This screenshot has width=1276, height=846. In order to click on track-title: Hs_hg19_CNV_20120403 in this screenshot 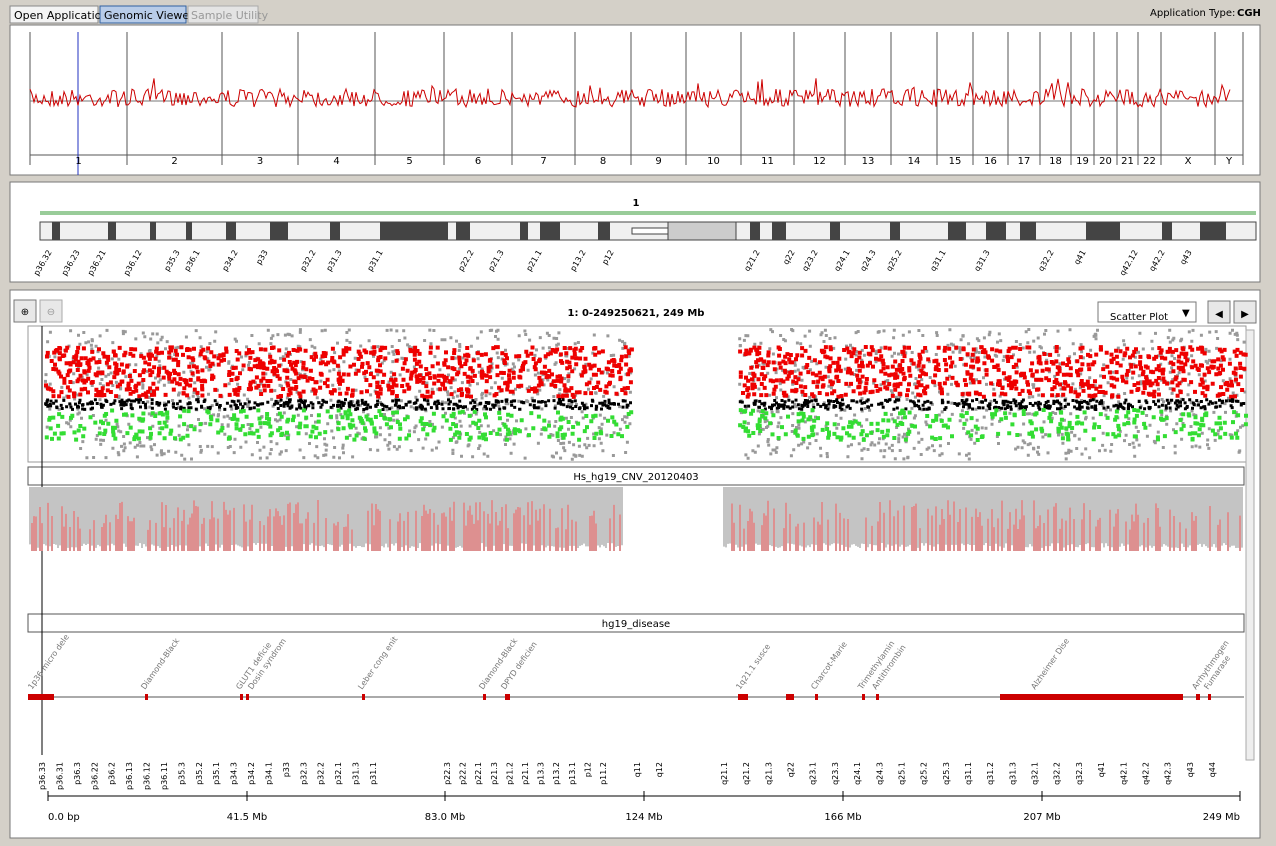, I will do `click(635, 477)`.